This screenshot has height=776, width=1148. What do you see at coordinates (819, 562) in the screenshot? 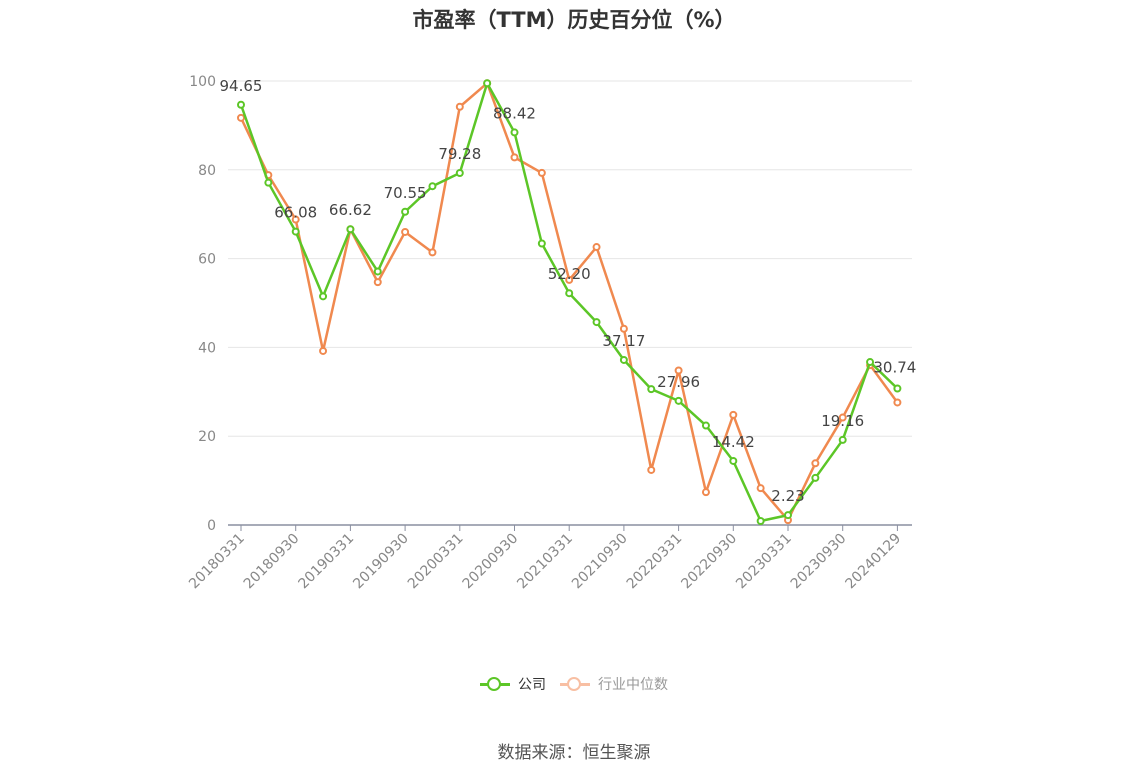
I see `x-tick-label: 20230930` at bounding box center [819, 562].